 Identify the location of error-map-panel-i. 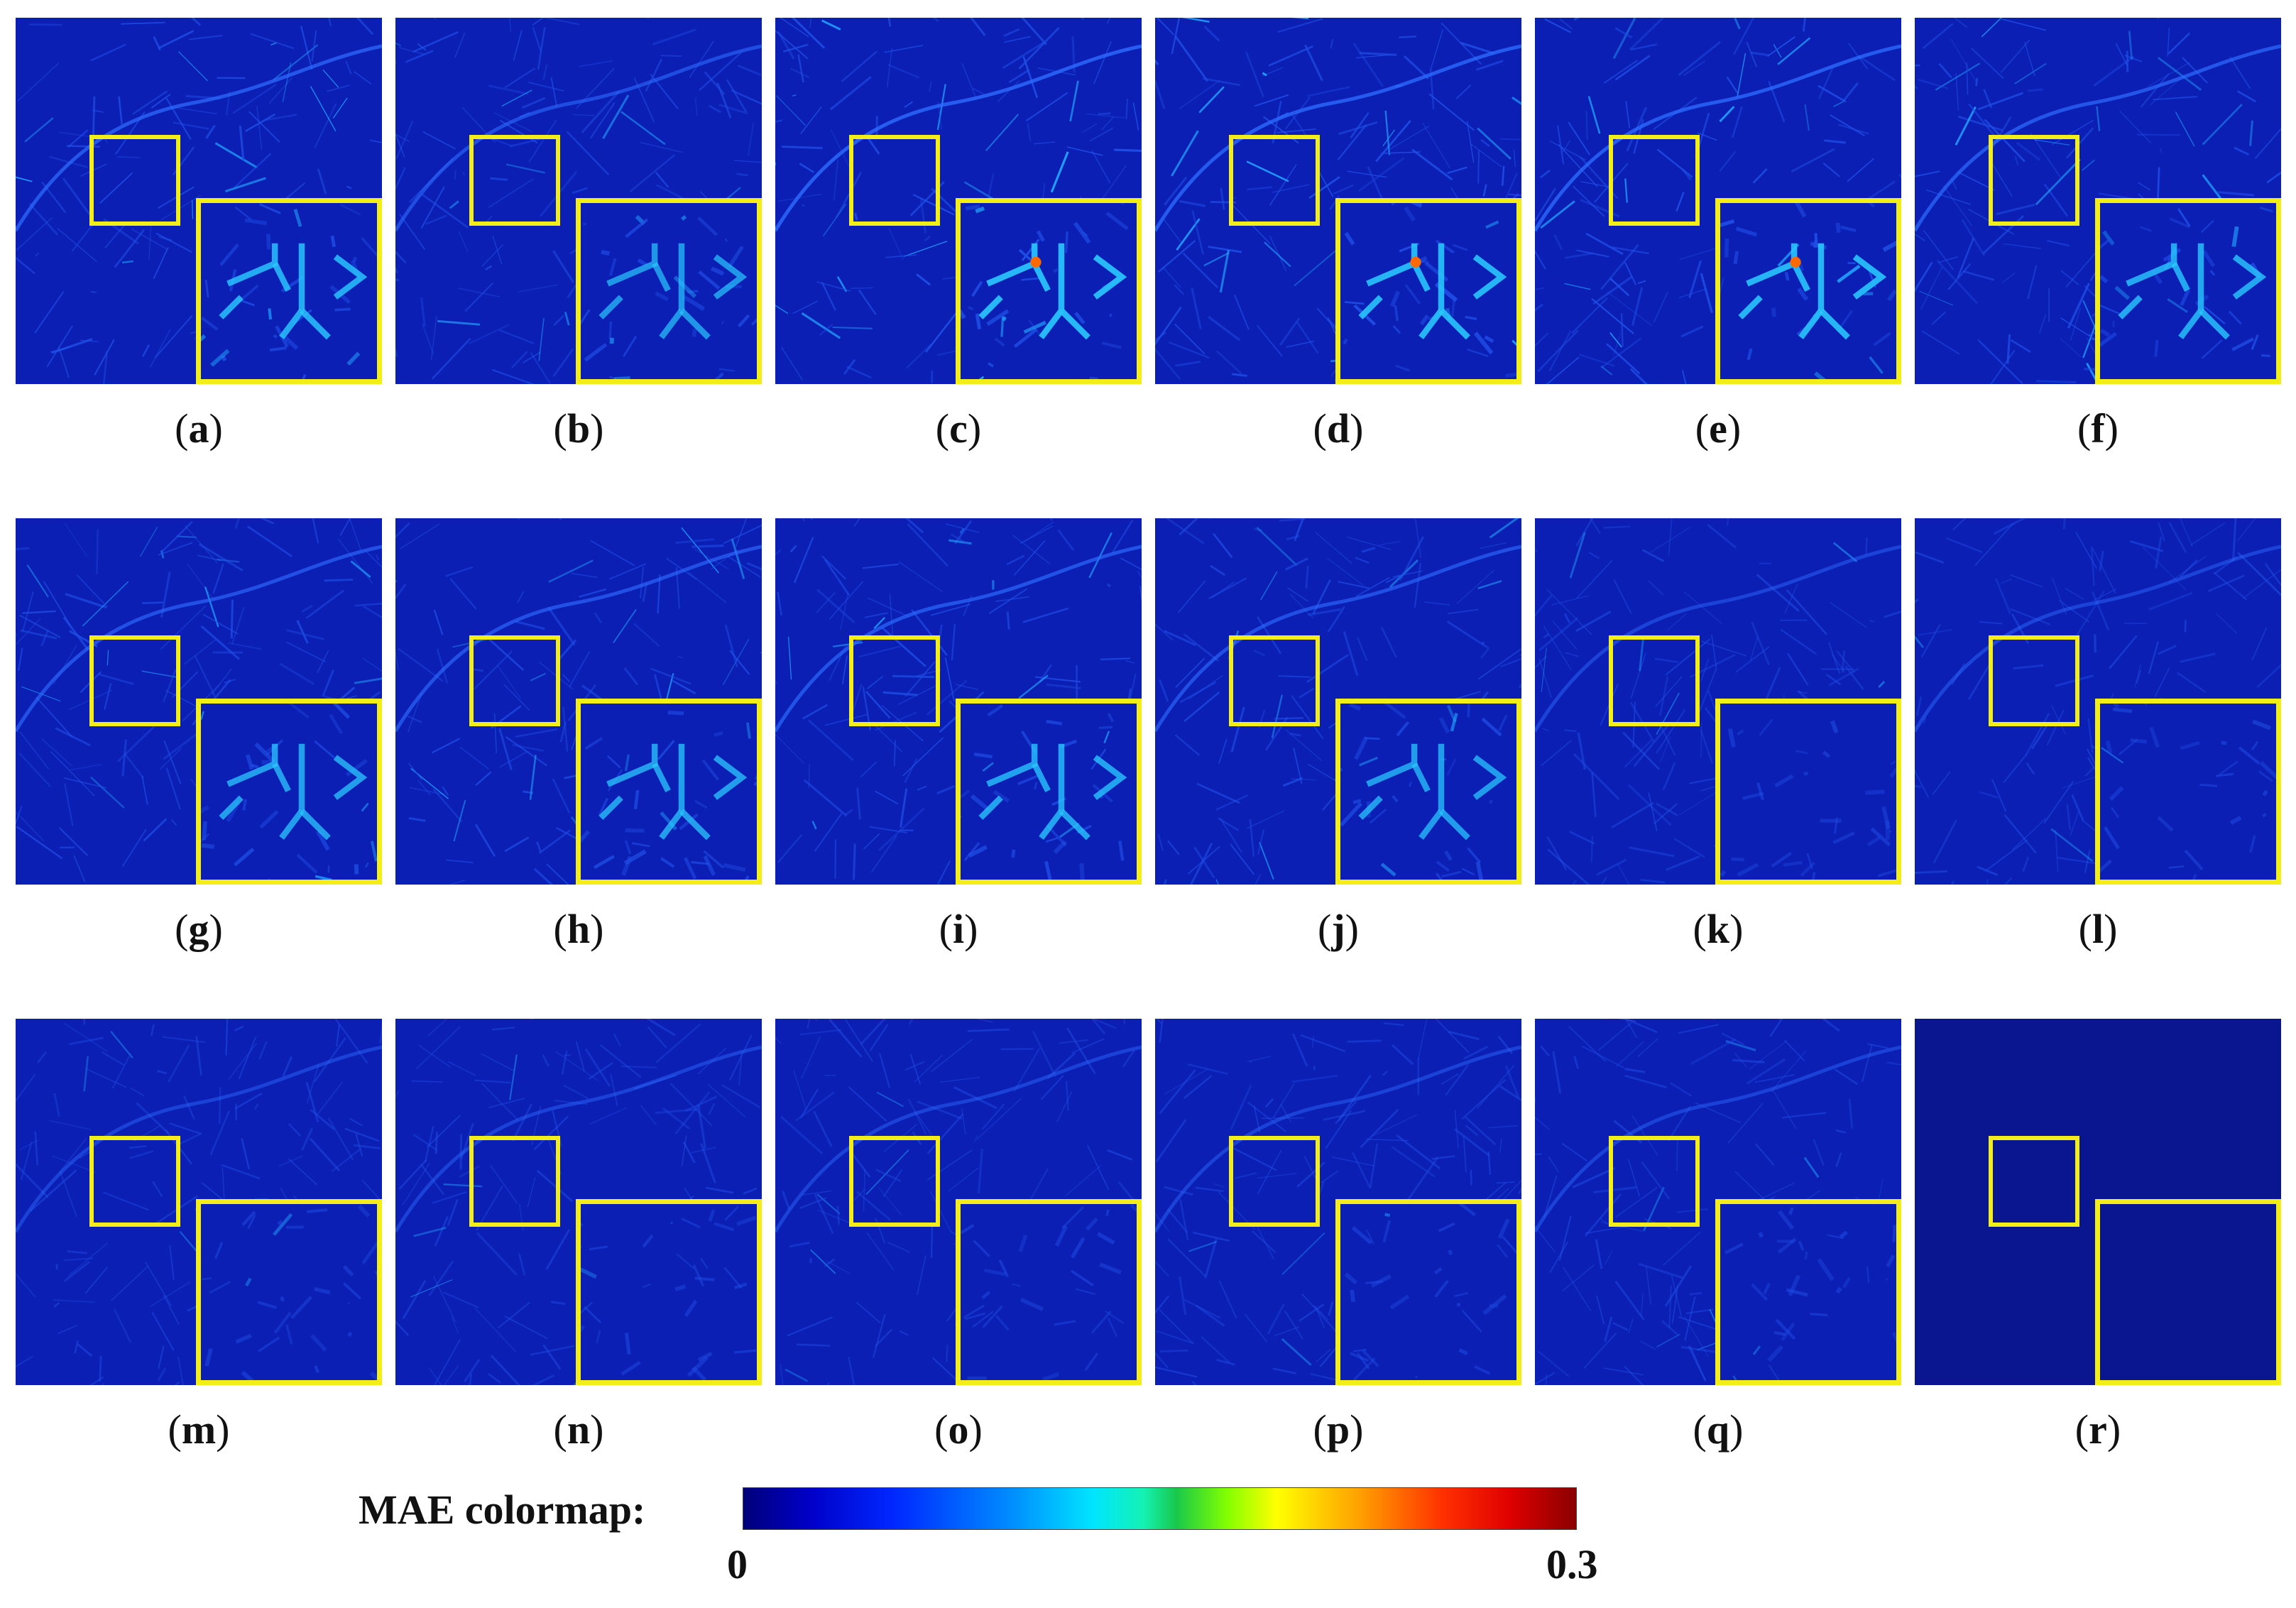
(958, 701).